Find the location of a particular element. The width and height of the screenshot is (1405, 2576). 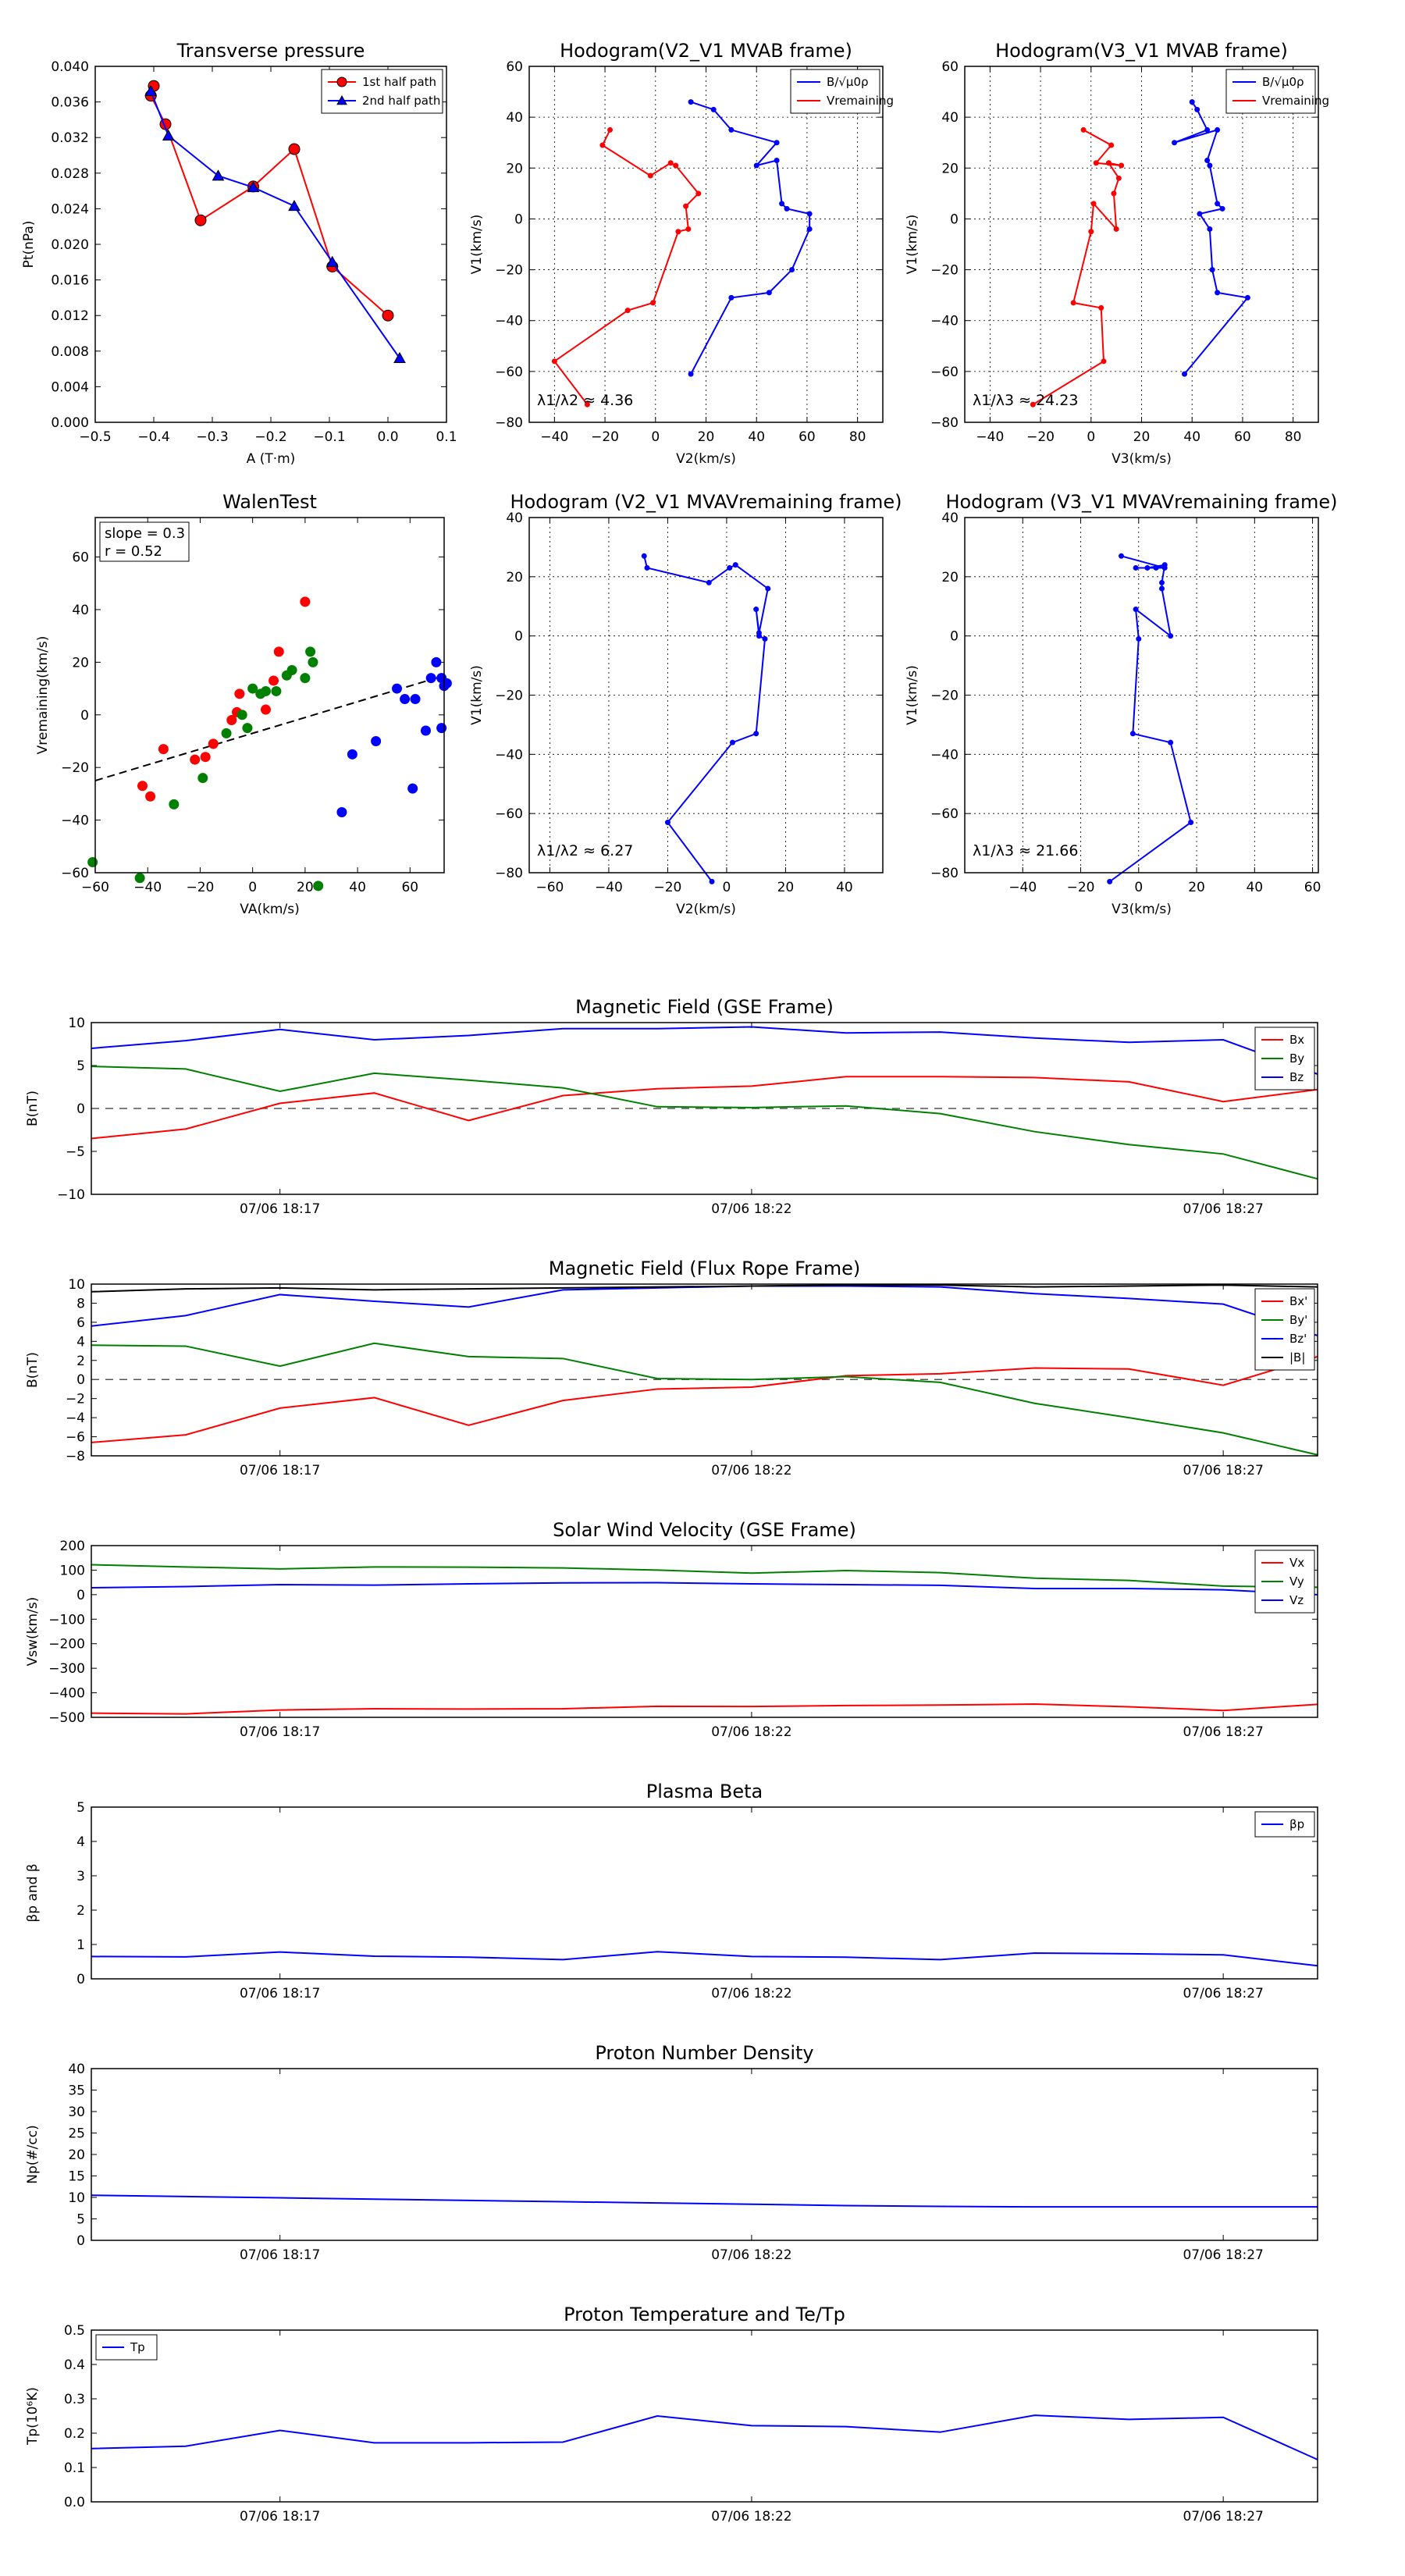

y-tick-label: −500 is located at coordinates (67, 1718).